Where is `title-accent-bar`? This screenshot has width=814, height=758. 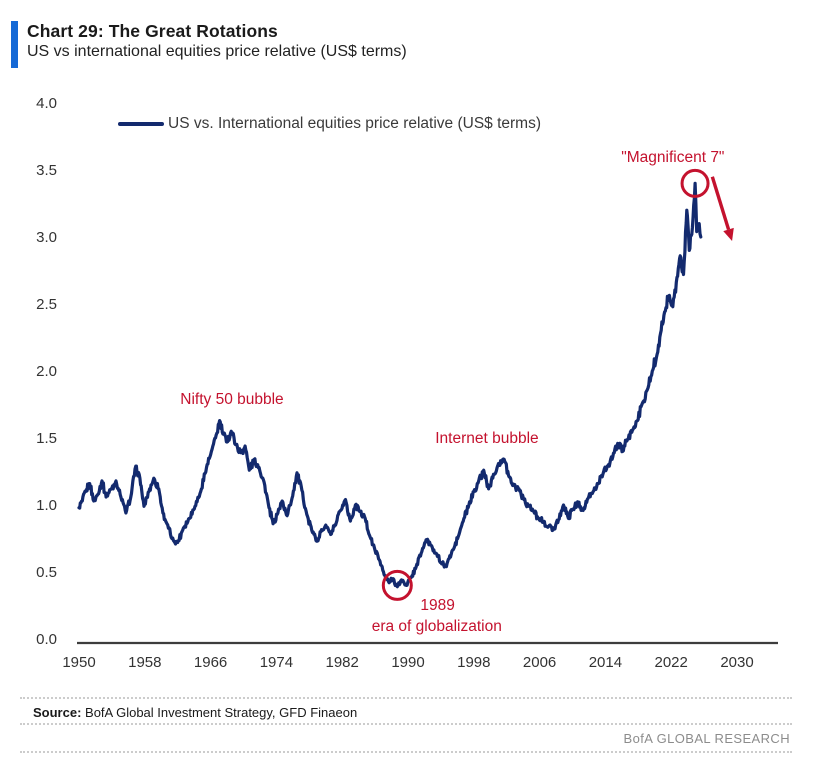
title-accent-bar is located at coordinates (14, 44).